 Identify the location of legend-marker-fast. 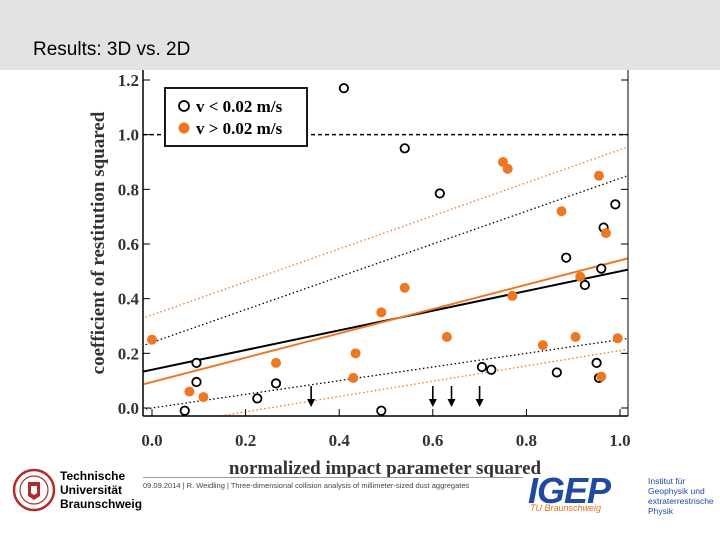
(184, 128).